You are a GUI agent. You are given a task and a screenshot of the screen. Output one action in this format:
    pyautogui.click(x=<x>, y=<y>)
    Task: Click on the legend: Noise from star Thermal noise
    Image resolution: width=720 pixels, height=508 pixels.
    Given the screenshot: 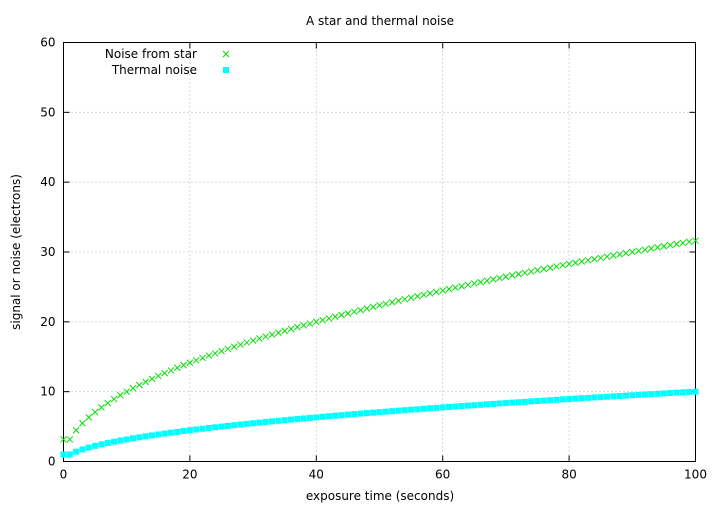 What is the action you would take?
    pyautogui.click(x=167, y=62)
    